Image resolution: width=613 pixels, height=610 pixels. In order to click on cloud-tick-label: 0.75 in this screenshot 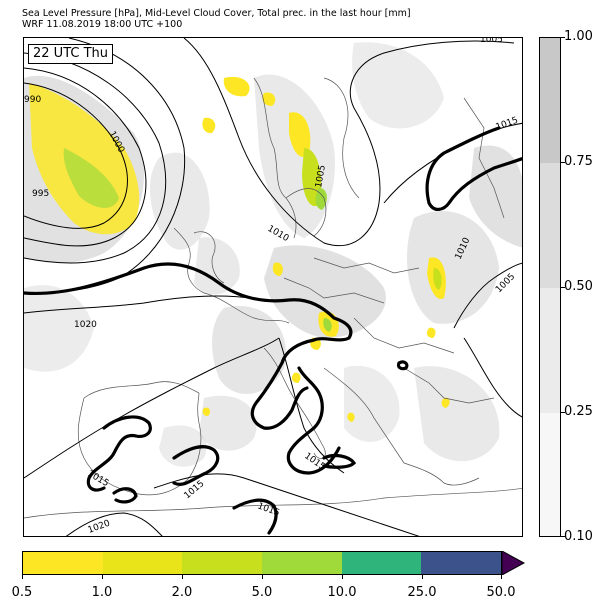, I will do `click(578, 161)`.